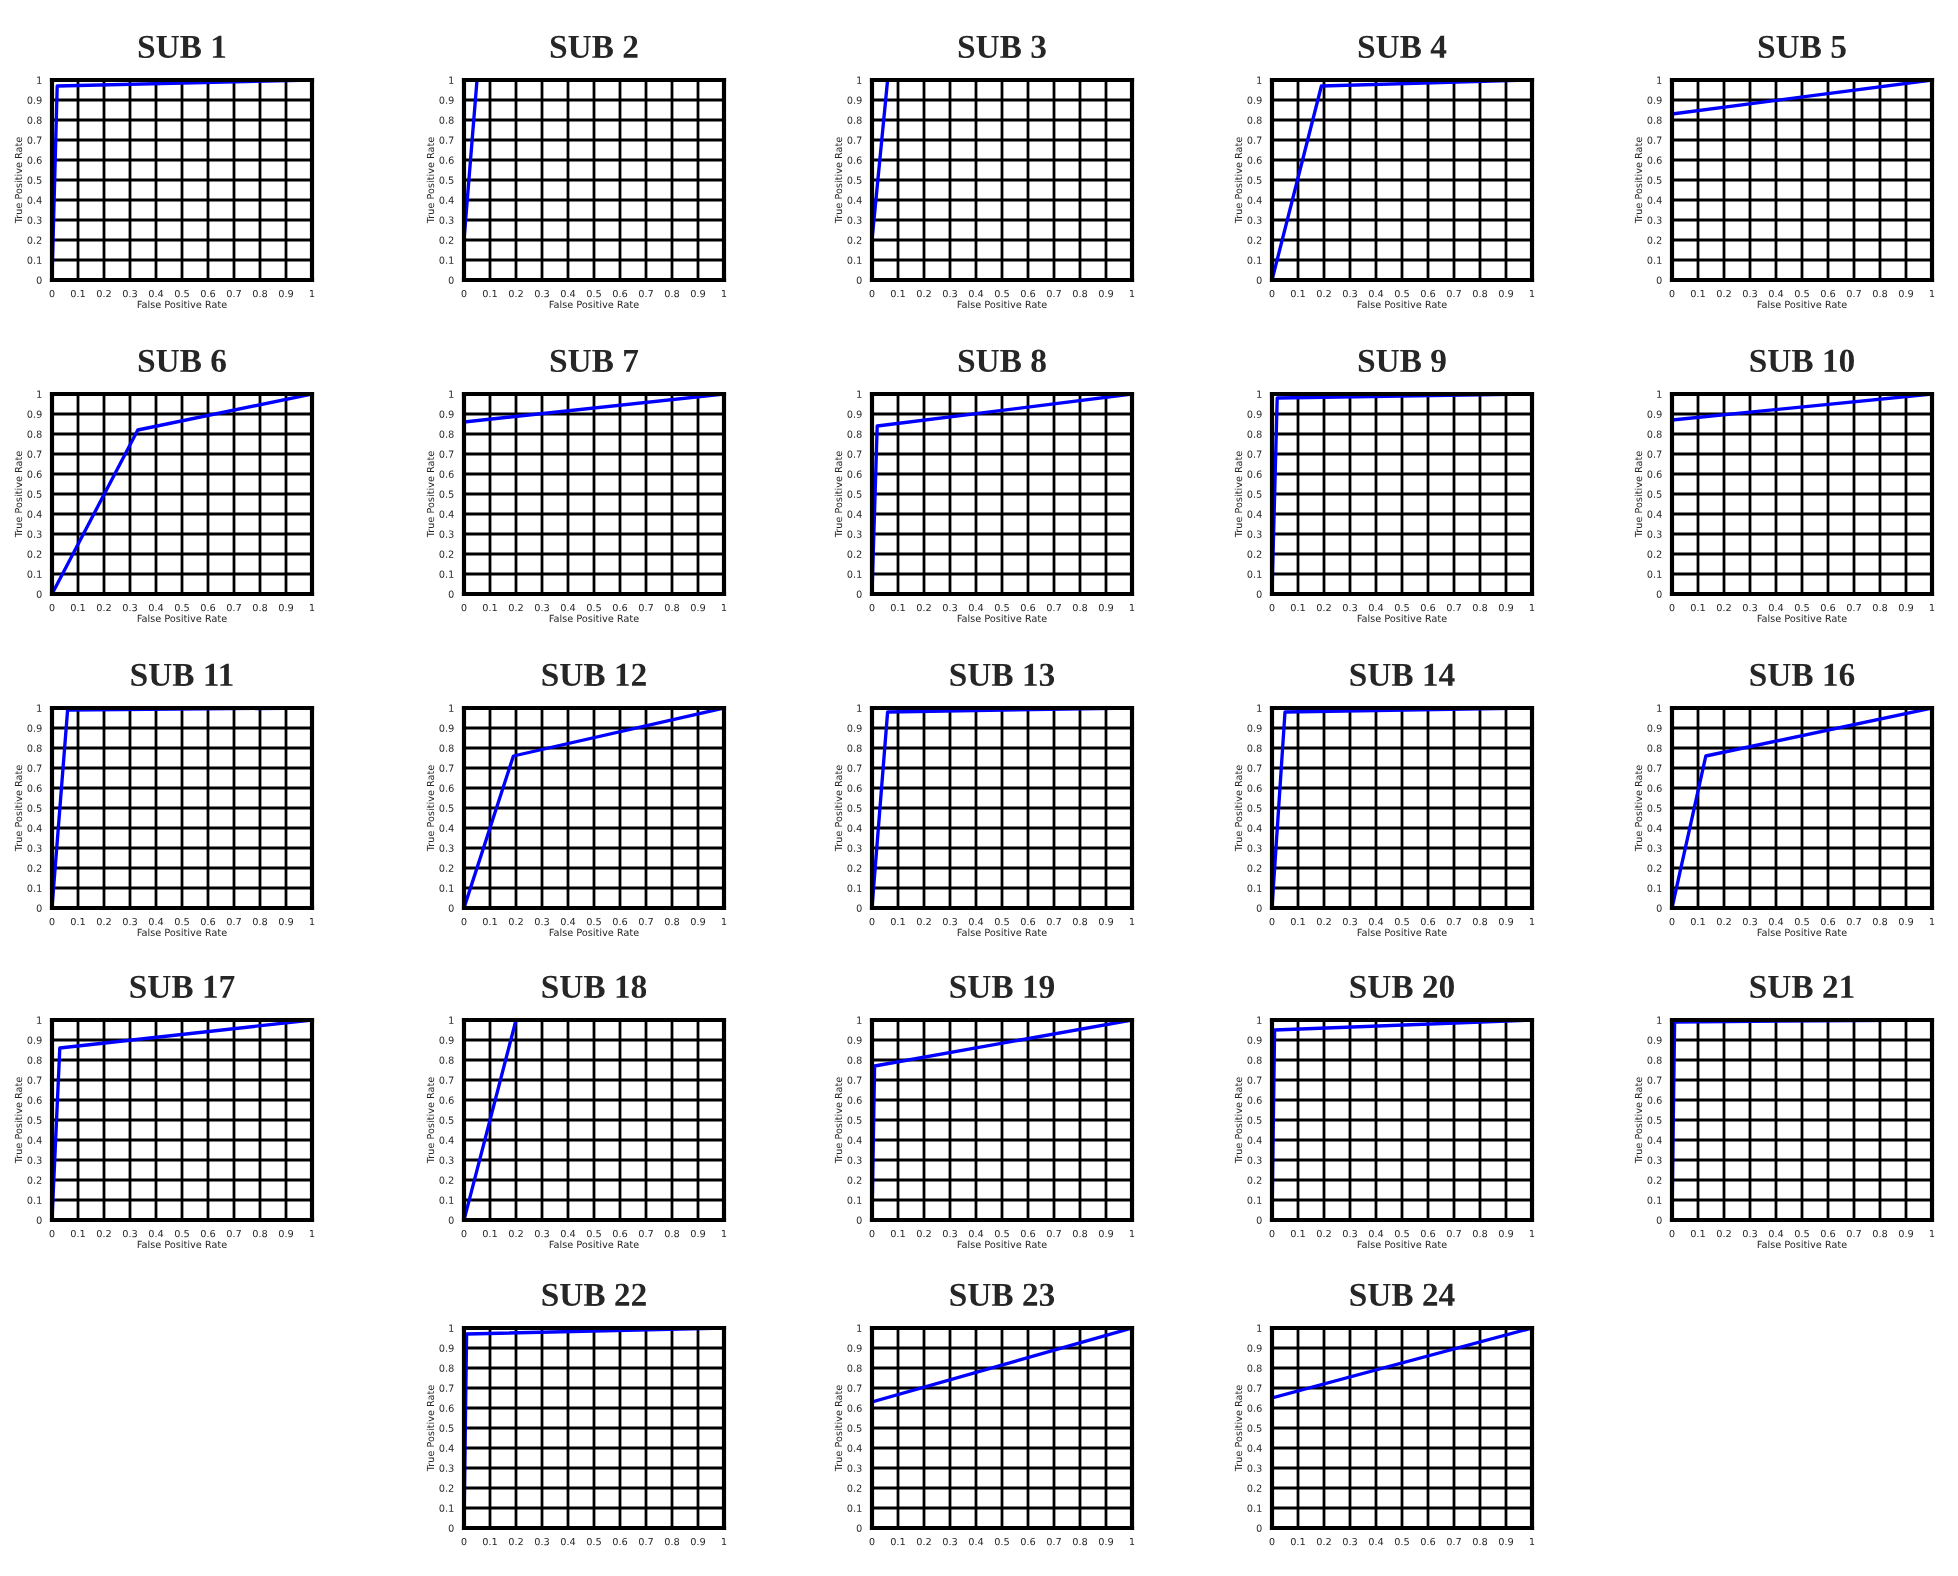 The image size is (1958, 1576). What do you see at coordinates (594, 47) in the screenshot?
I see `chart-title: SUB 2` at bounding box center [594, 47].